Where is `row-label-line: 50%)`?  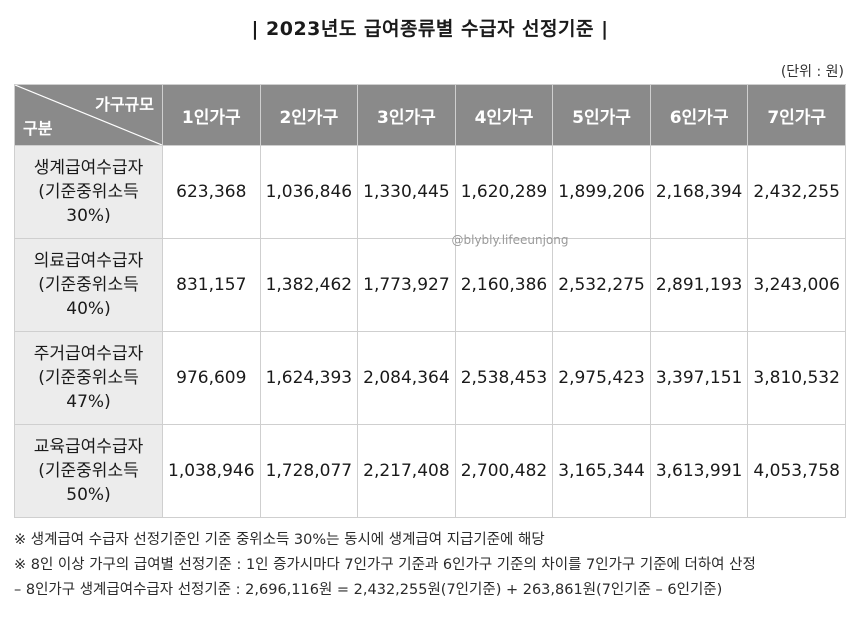 row-label-line: 50%) is located at coordinates (88, 495).